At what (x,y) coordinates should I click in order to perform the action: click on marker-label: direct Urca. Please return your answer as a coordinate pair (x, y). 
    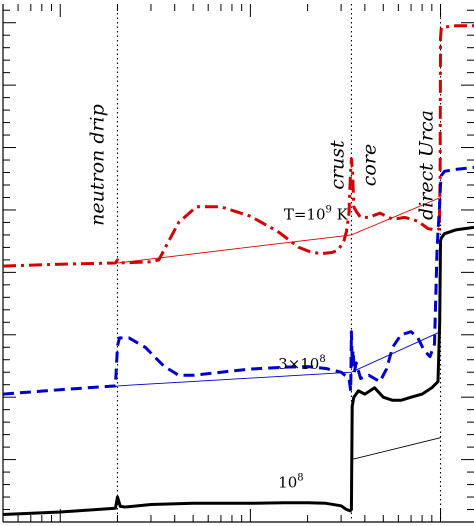
    Looking at the image, I should click on (427, 165).